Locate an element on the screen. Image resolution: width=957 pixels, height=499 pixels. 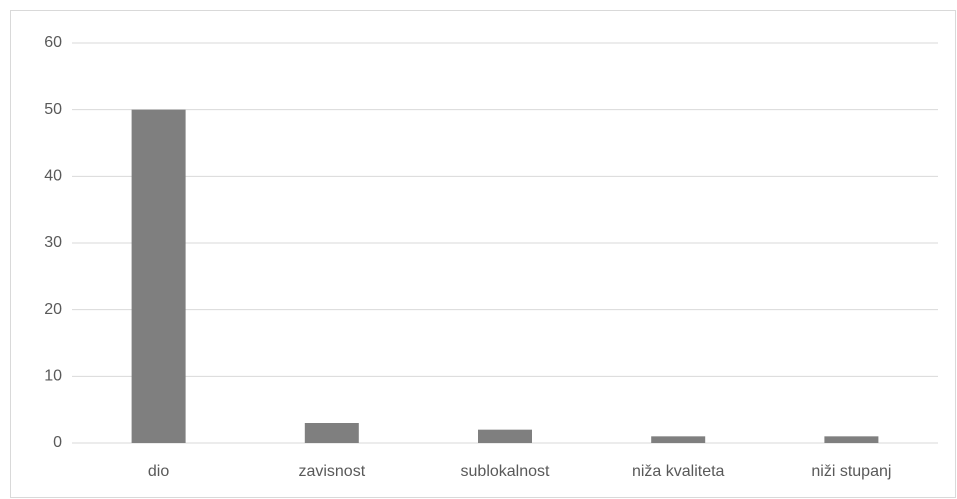
y-tick-label: 40 is located at coordinates (53, 176).